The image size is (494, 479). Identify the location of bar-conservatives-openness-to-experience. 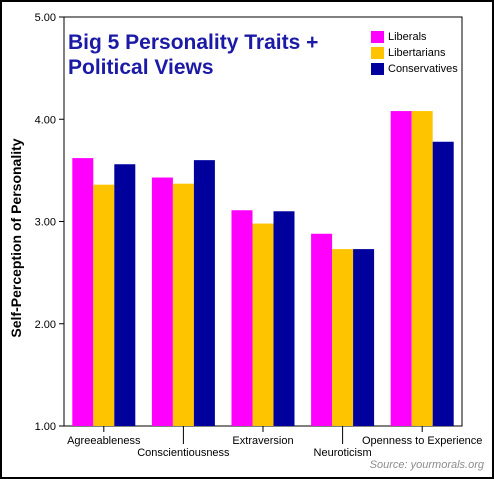
(443, 283).